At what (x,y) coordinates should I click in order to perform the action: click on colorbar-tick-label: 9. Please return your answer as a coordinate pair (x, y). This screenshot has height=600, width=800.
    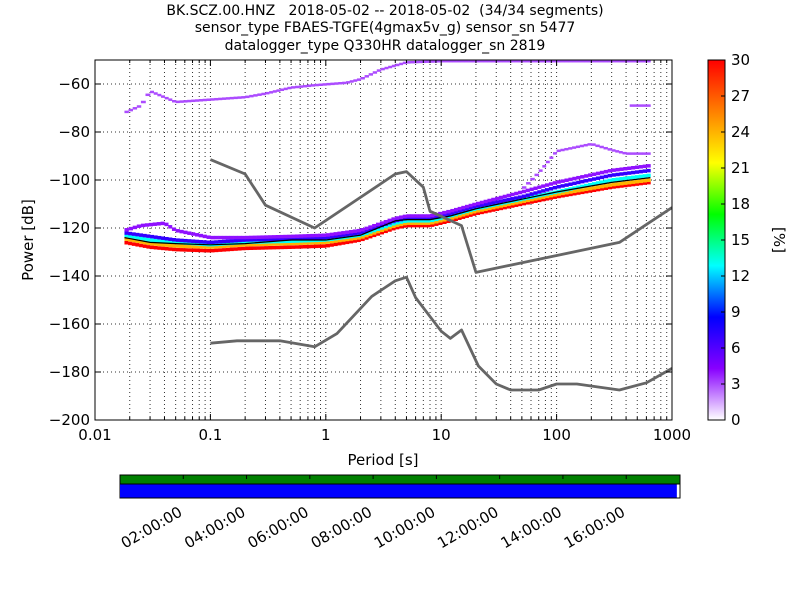
    Looking at the image, I should click on (736, 312).